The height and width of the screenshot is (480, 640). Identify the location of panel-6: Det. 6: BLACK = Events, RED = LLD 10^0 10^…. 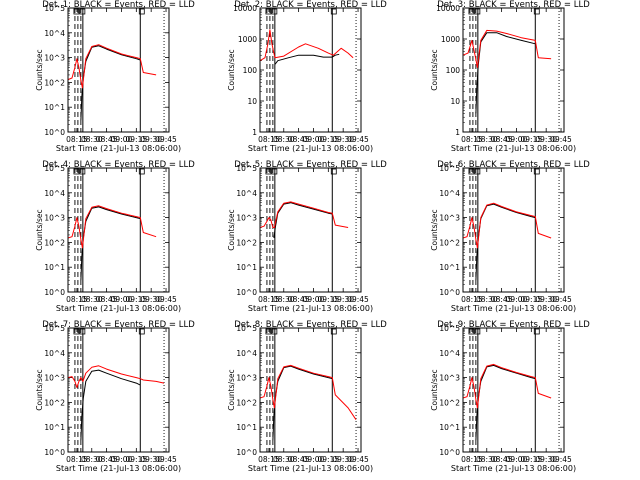
(510, 236).